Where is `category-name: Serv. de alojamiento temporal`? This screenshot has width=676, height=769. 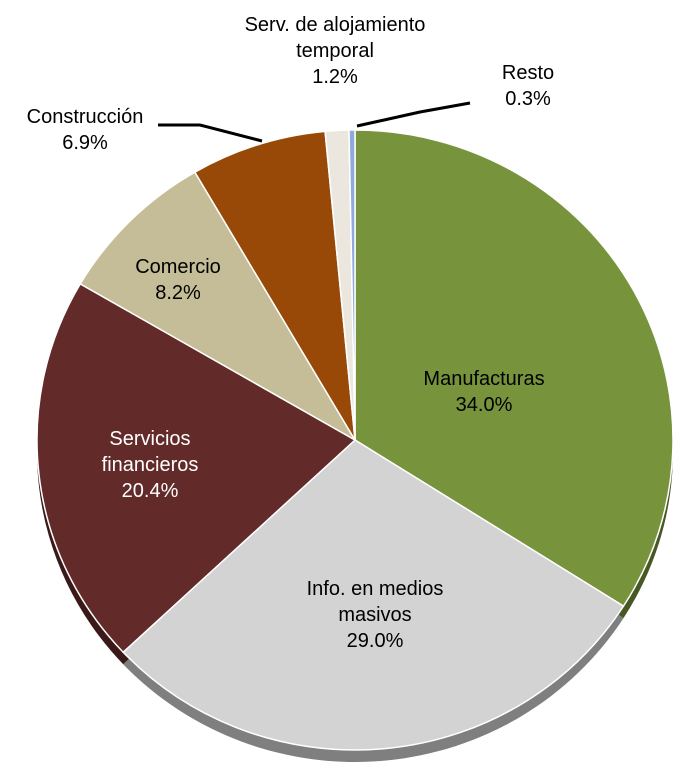
category-name: Serv. de alojamiento temporal is located at coordinates (335, 38).